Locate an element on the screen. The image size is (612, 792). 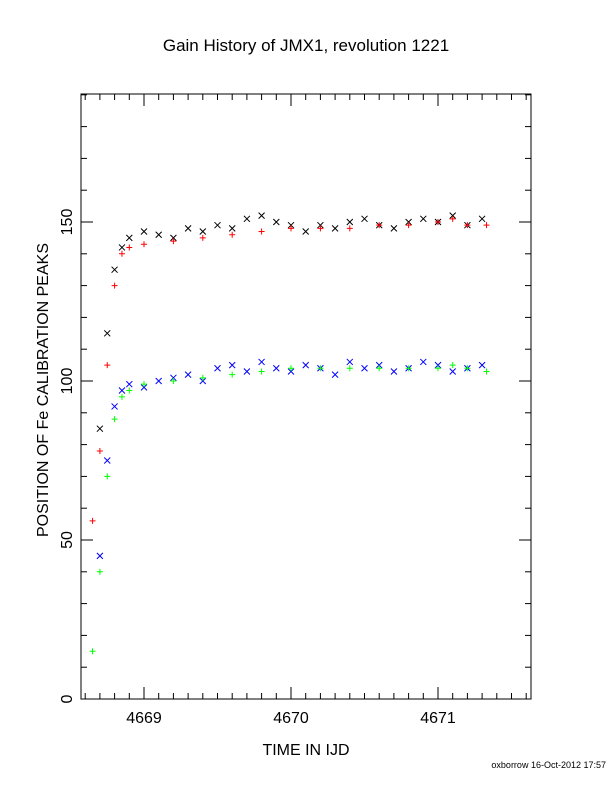
x-tick-label: 4669 is located at coordinates (144, 718).